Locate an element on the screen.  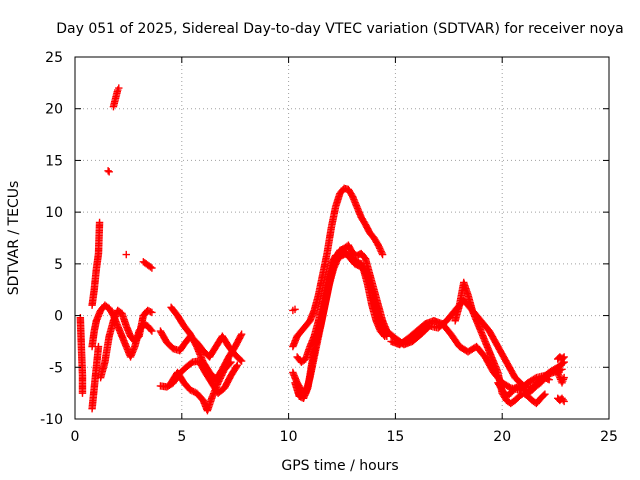
y-tick-label: 10 is located at coordinates (54, 213).